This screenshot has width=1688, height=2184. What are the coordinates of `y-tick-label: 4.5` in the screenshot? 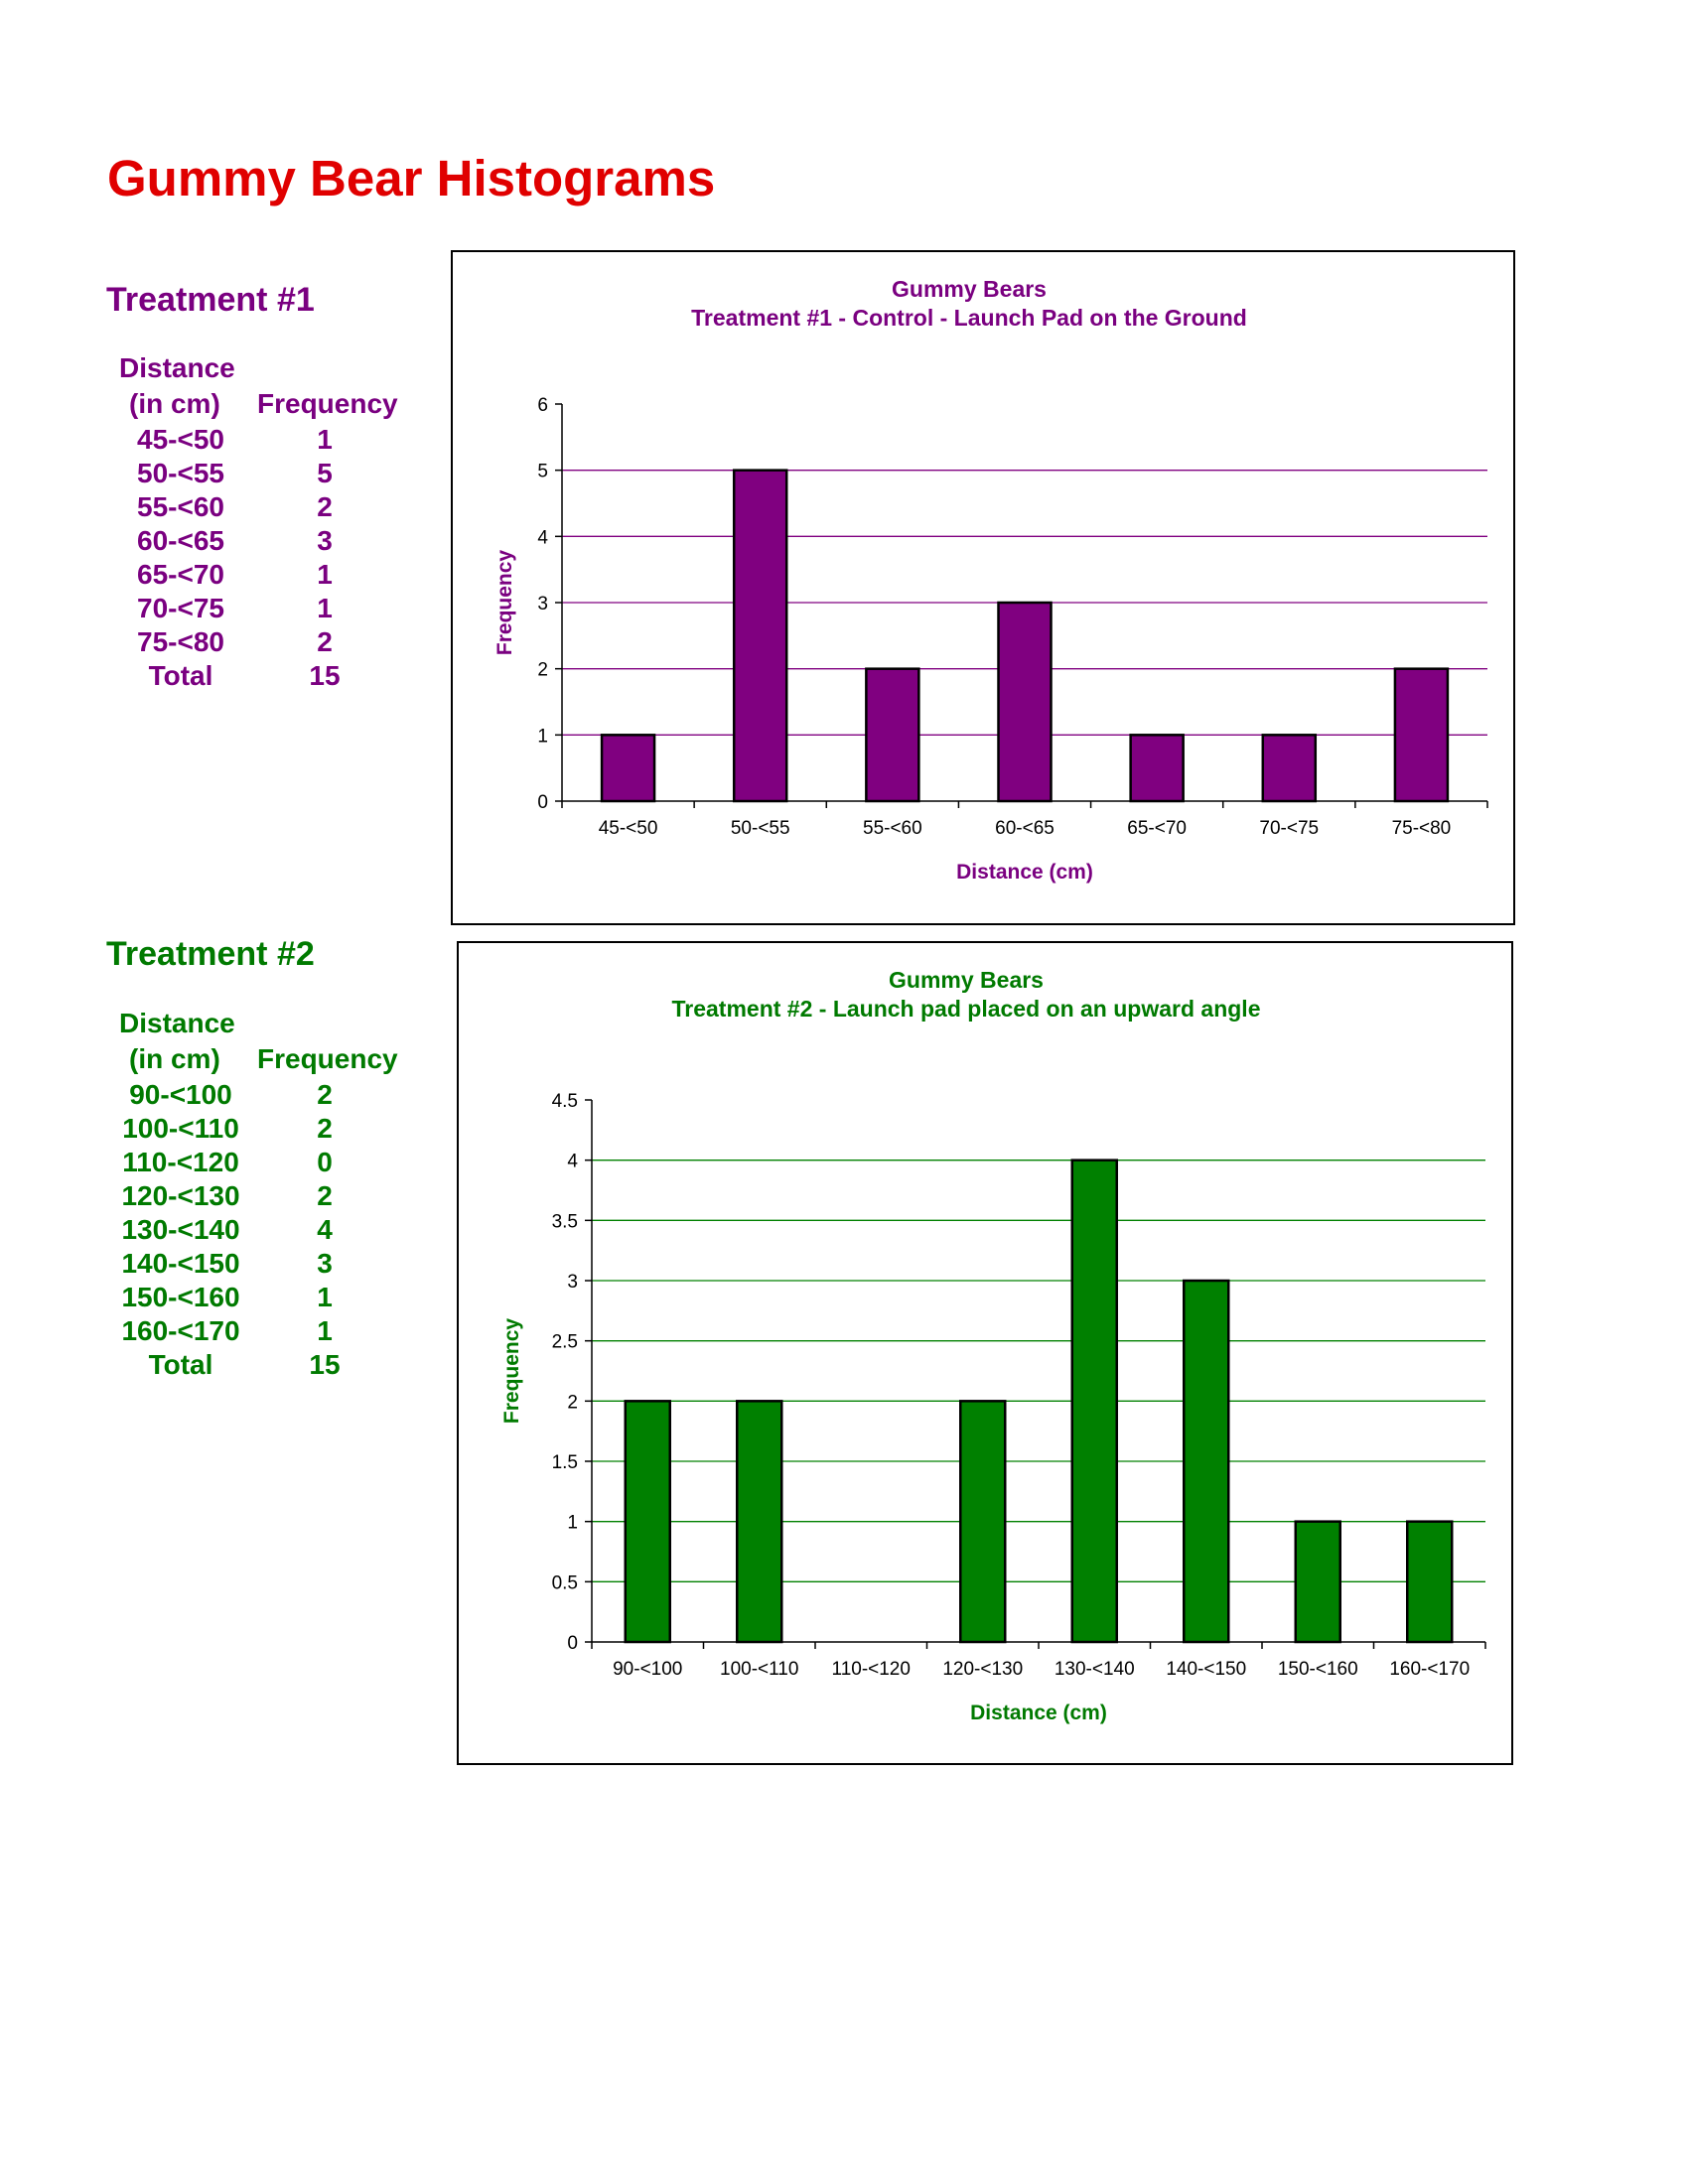 It's located at (565, 1101).